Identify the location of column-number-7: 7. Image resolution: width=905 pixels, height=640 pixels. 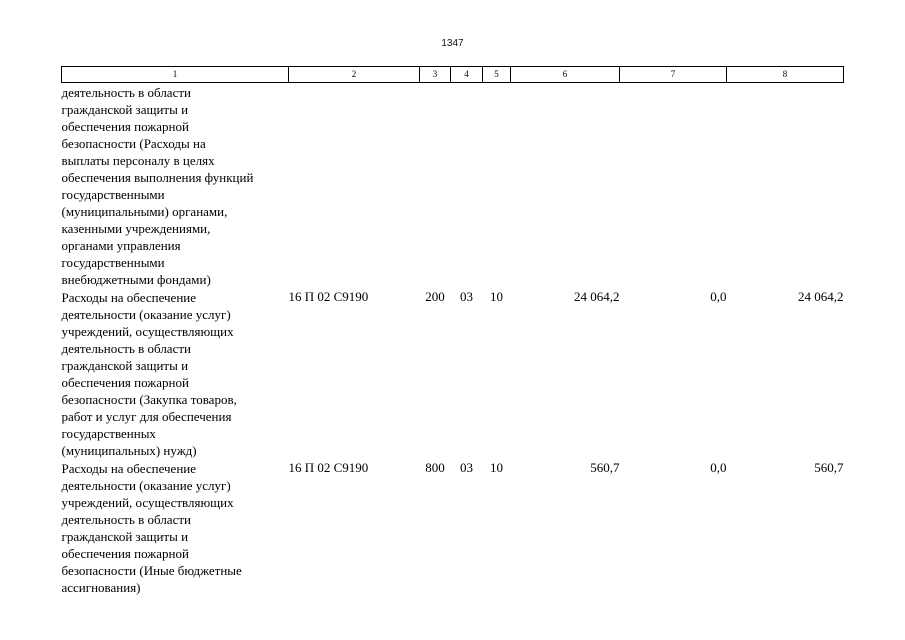
(673, 74).